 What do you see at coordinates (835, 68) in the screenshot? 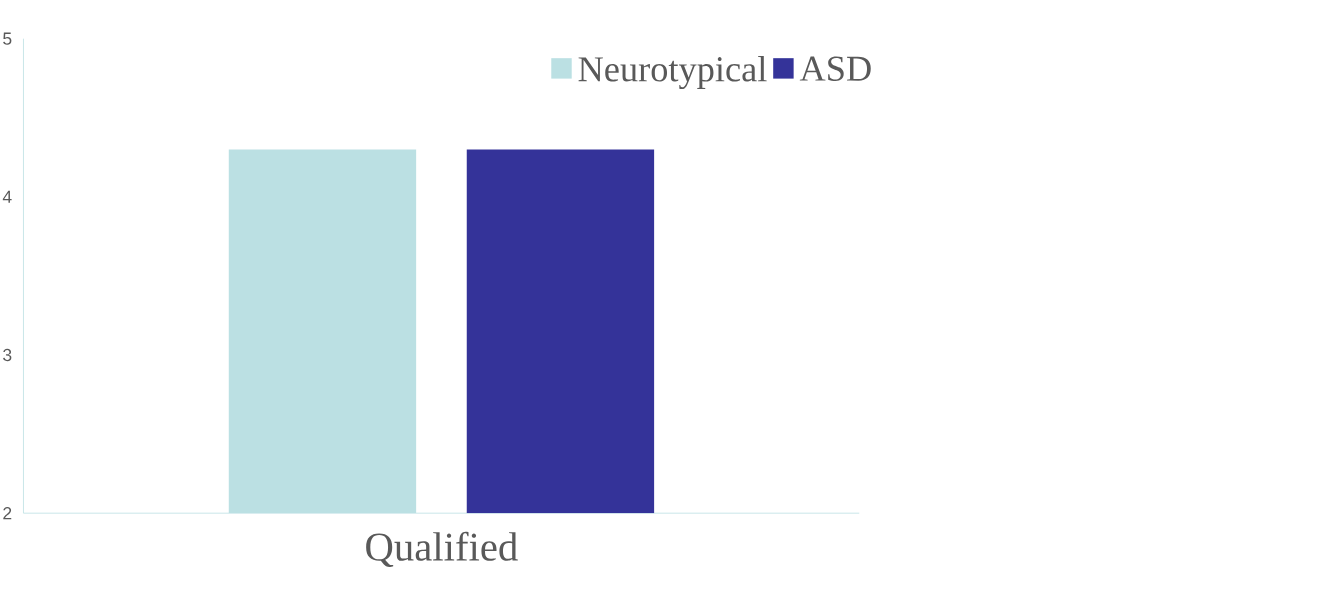
I see `legend-label: ASD` at bounding box center [835, 68].